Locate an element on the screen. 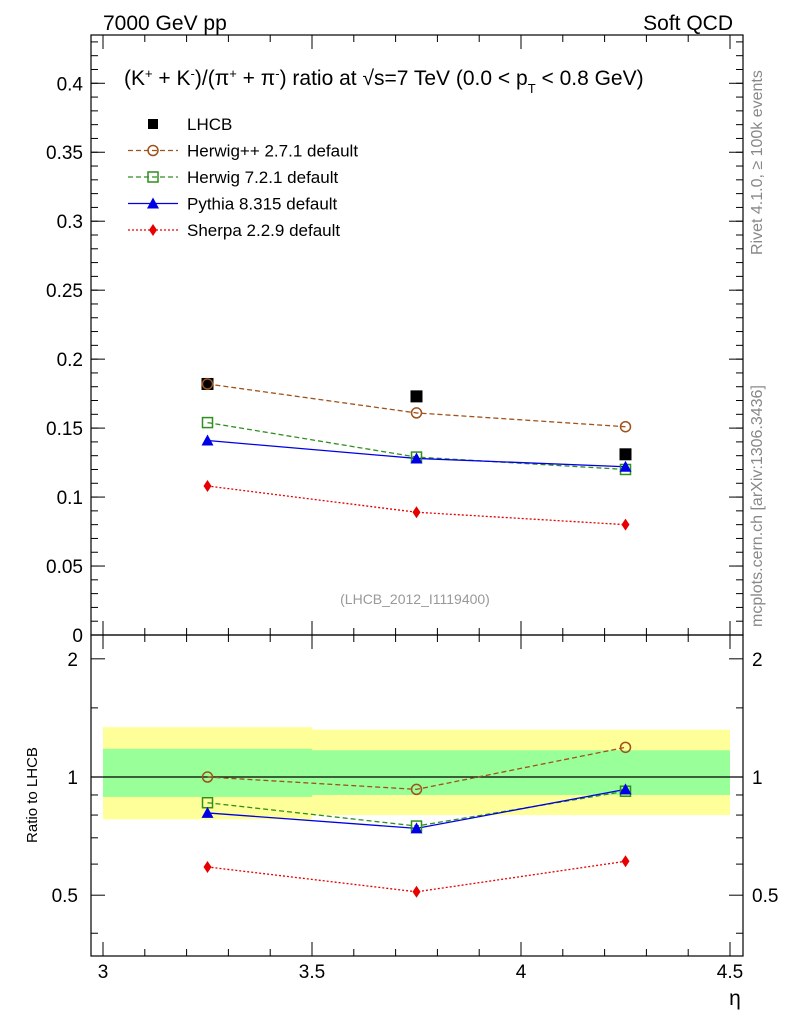 The image size is (786, 1024). header-right: Soft QCD is located at coordinates (688, 23).